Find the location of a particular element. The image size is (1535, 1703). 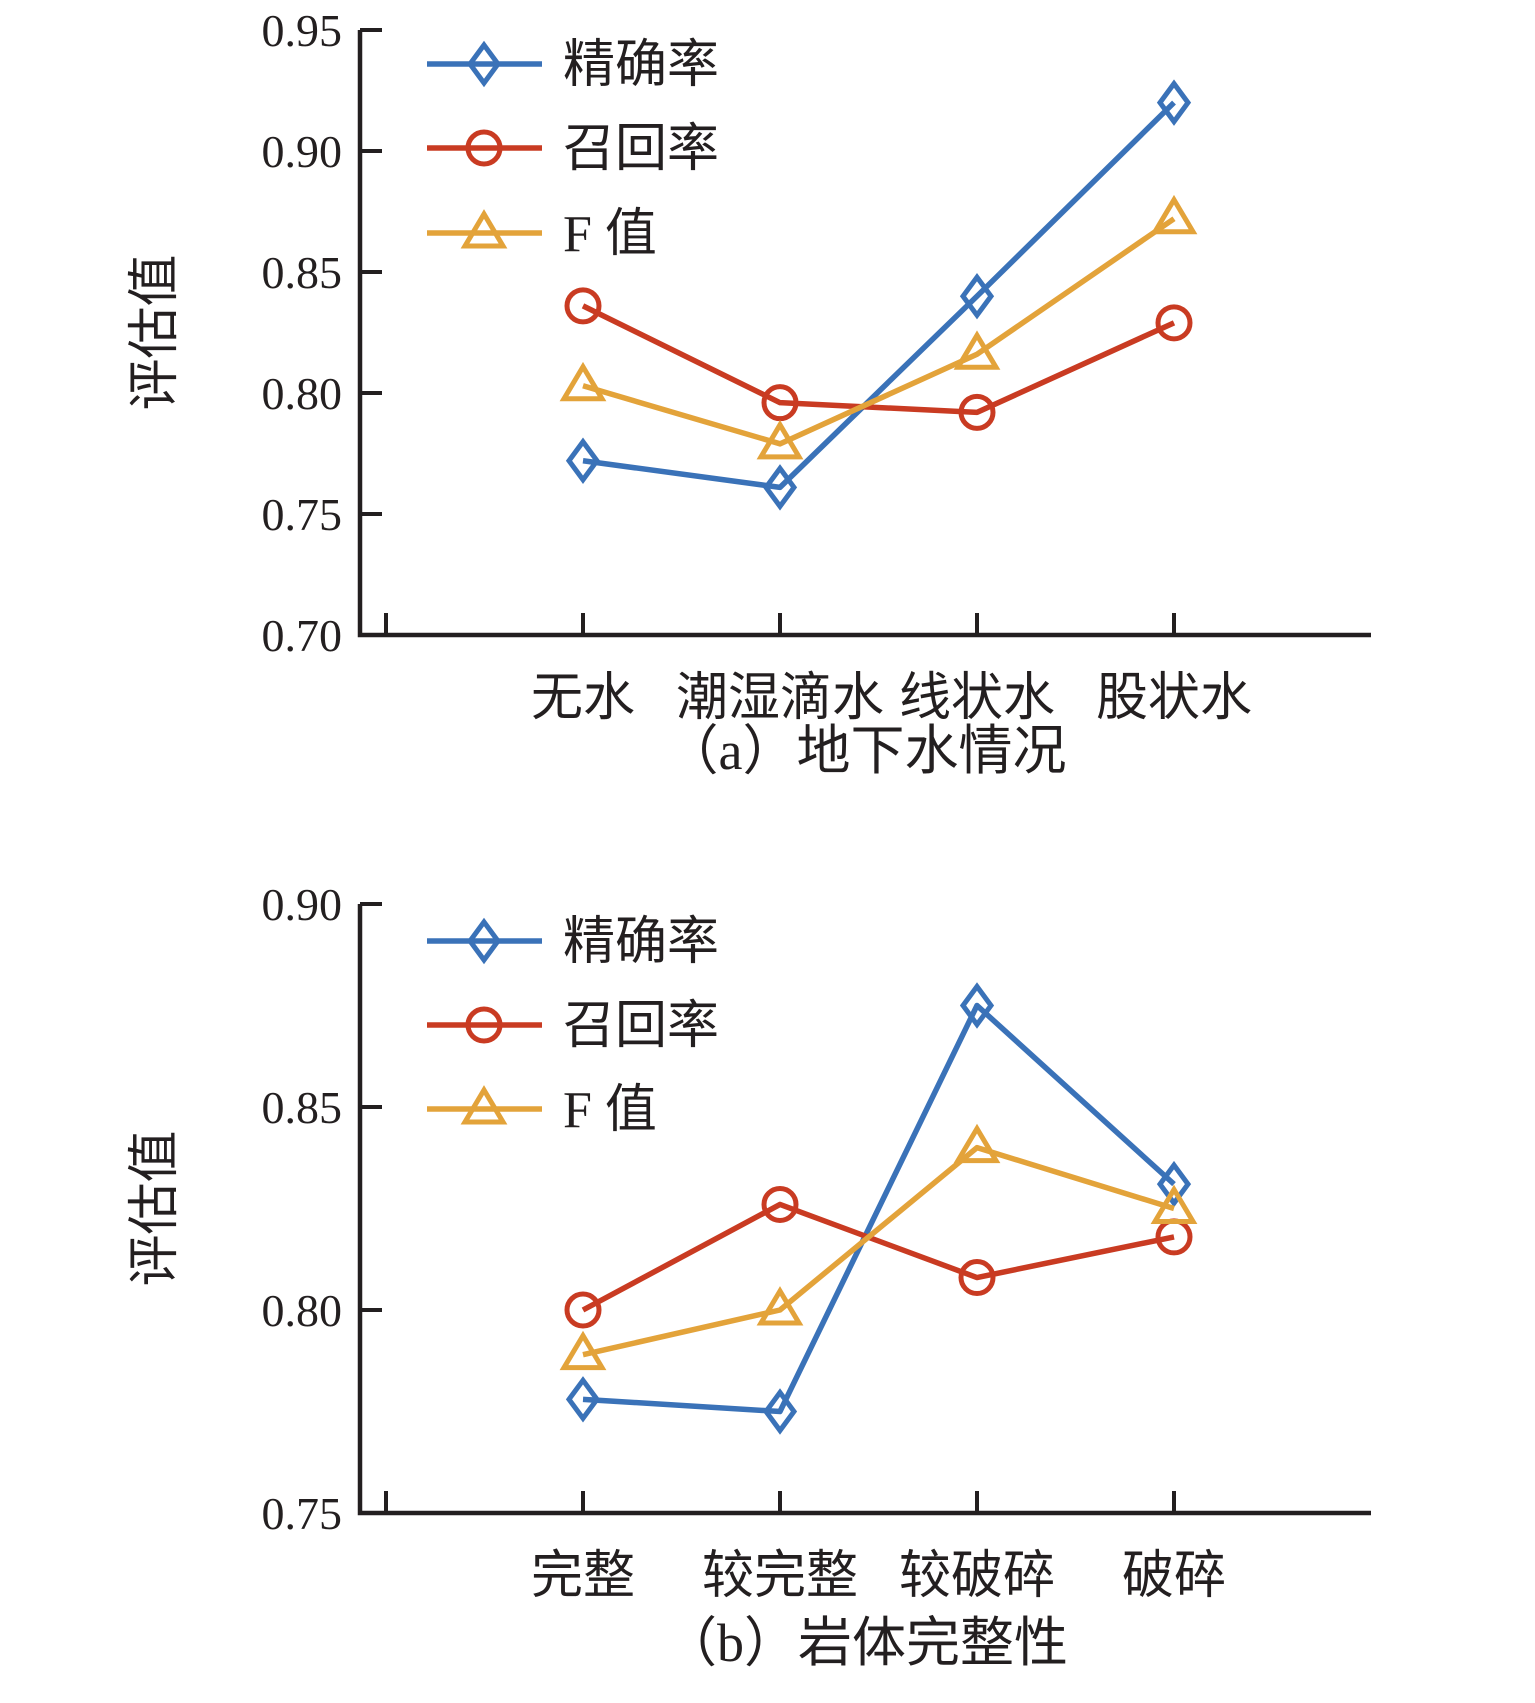

chart-caption: （a）地下水情况 is located at coordinates (866, 751).